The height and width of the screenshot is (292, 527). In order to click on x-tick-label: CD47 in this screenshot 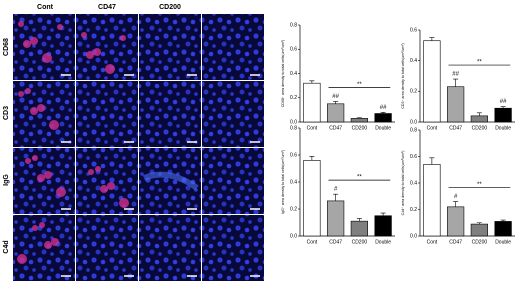, I will do `click(455, 242)`.